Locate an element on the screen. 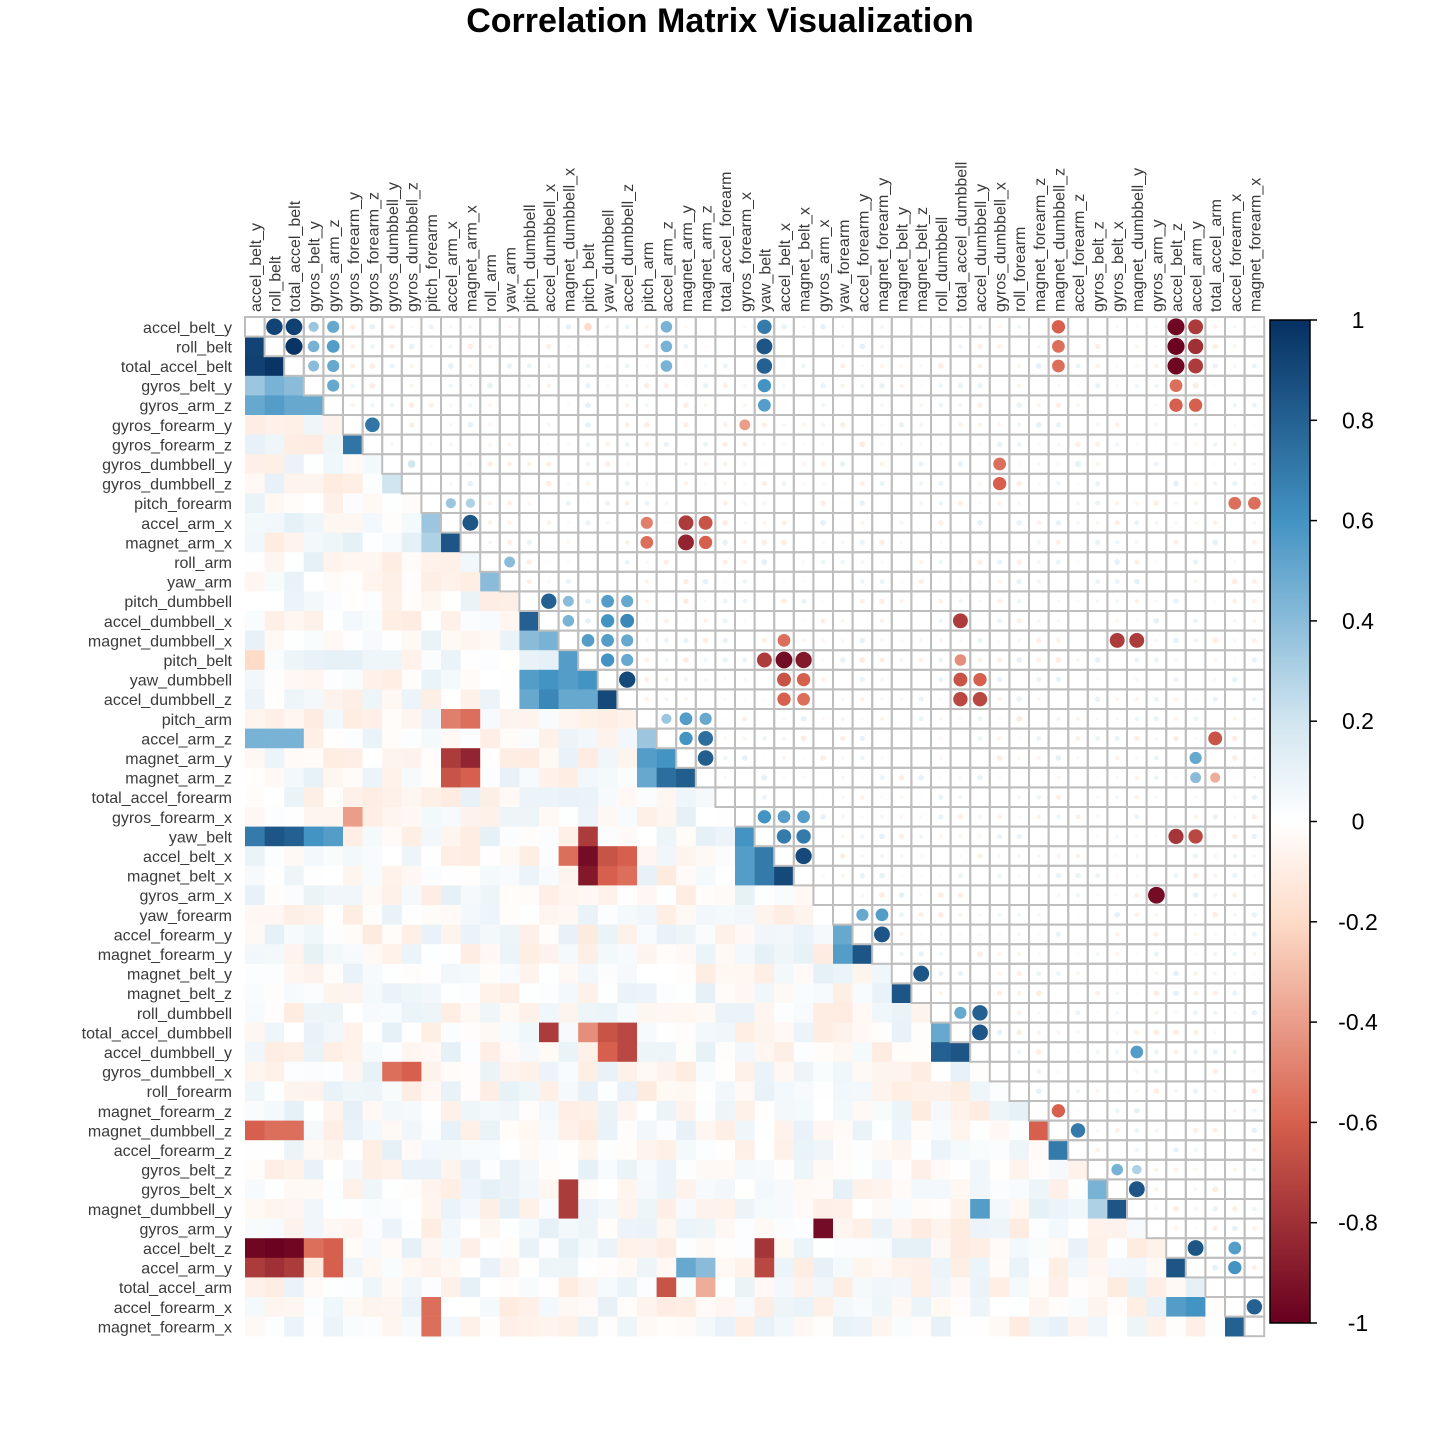  row-label: gyros_arm_y is located at coordinates (186, 1229).